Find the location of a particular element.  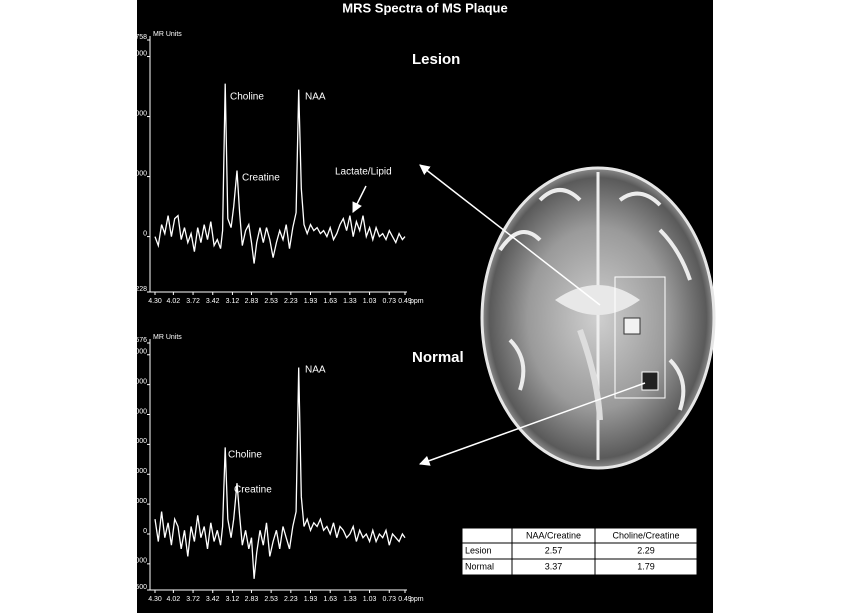

figure-title: MRS Spectra of MS Plaque is located at coordinates (424, 7).